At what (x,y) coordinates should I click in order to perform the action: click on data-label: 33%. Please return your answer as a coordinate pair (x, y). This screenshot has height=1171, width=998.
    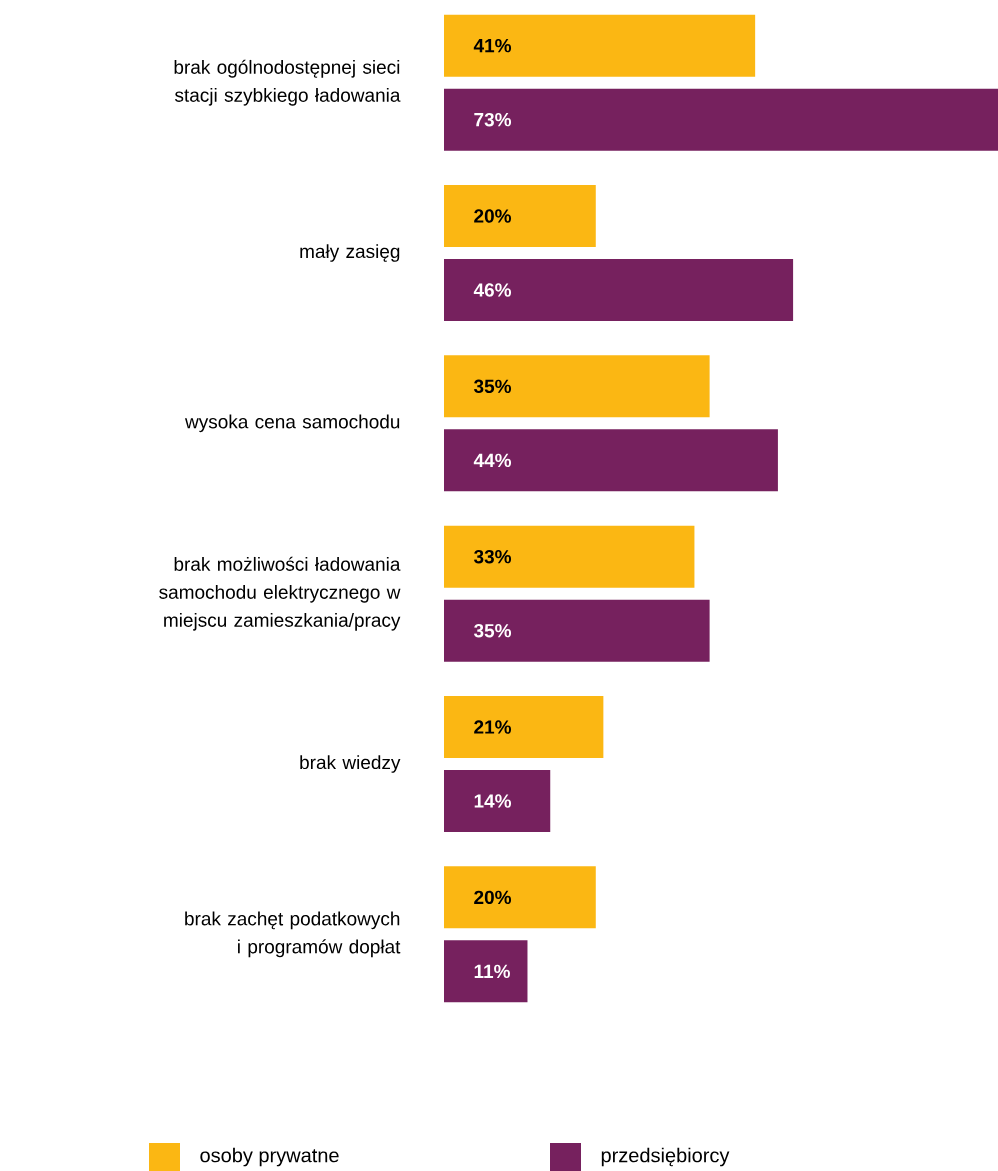
    Looking at the image, I should click on (492, 556).